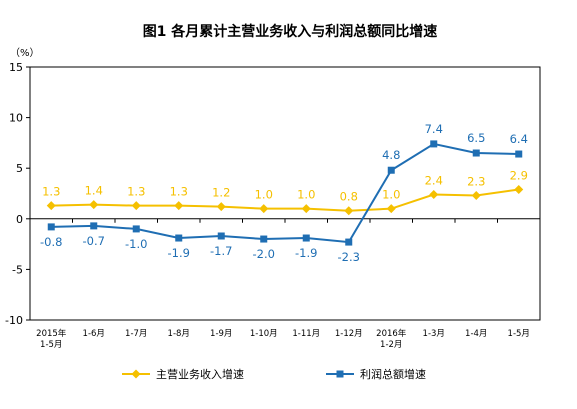  Describe the element at coordinates (285, 200) in the screenshot. I see `series-line` at that location.